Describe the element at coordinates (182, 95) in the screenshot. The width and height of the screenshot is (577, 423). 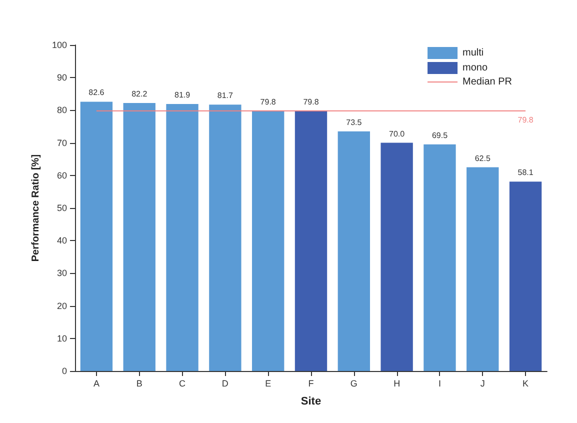
I see `data-label: 81.9` at that location.